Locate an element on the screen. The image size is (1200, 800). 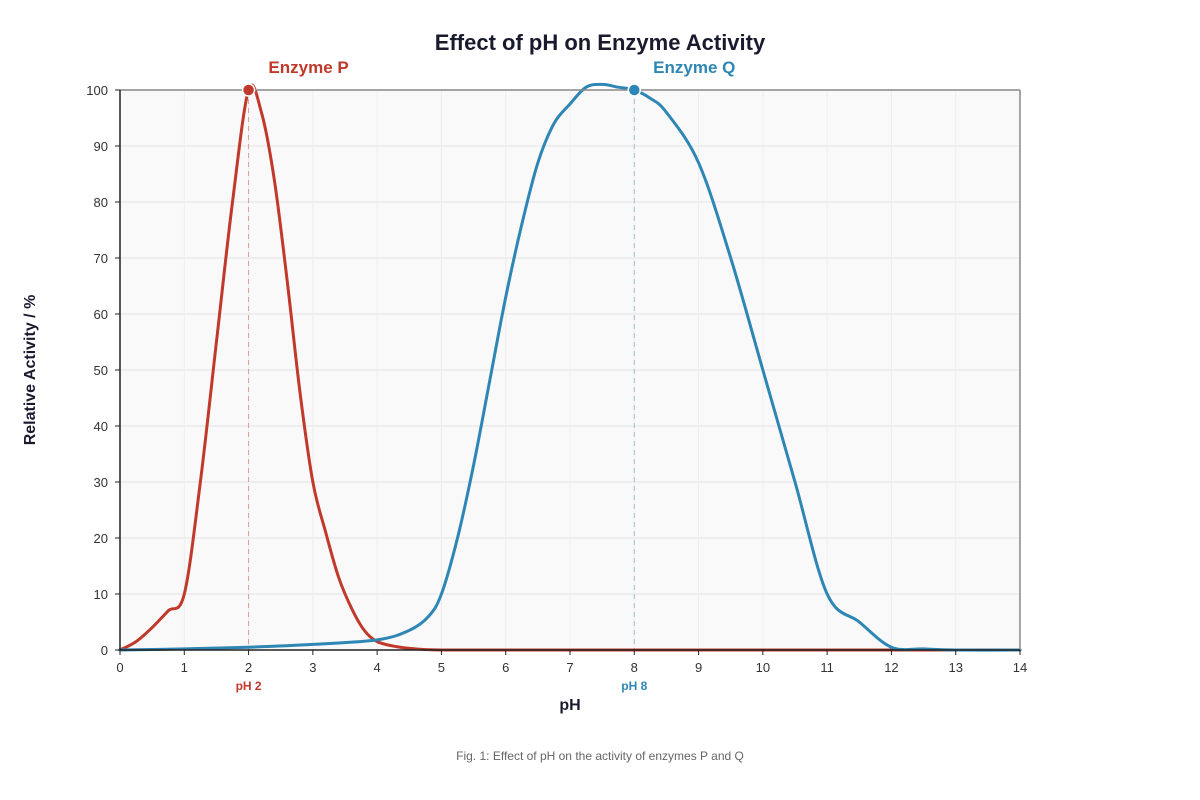
y-tick-label: 0 is located at coordinates (104, 650).